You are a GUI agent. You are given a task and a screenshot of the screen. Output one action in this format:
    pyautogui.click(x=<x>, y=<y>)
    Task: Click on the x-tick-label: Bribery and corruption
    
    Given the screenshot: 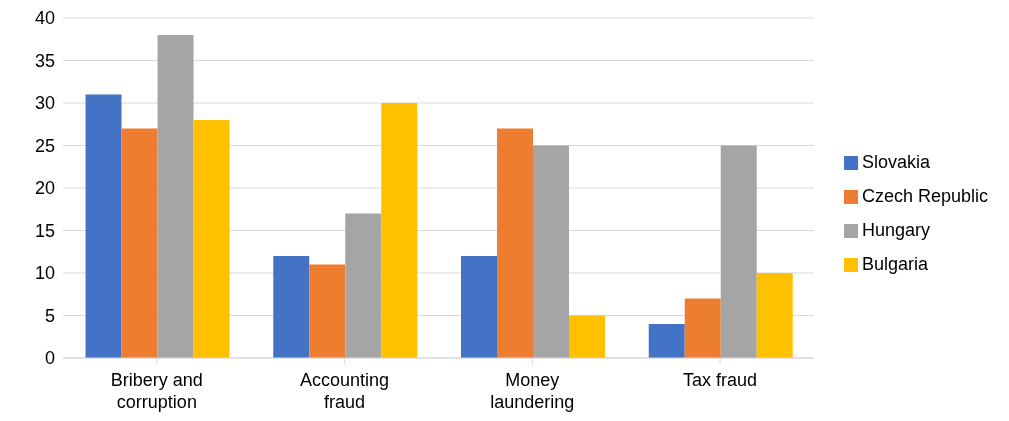 What is the action you would take?
    pyautogui.click(x=156, y=391)
    